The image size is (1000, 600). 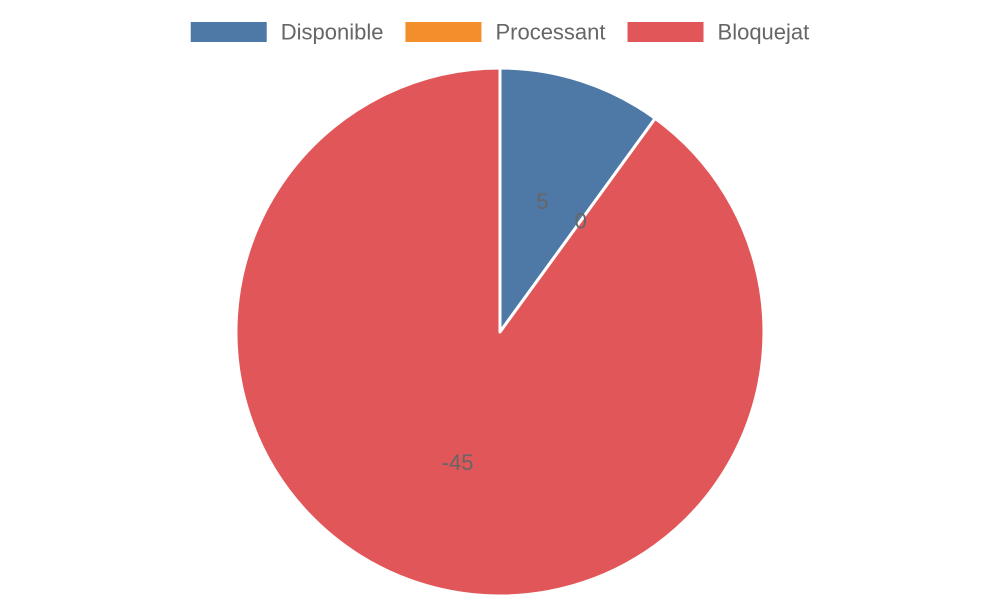 I want to click on legend-item-processant: Processant, so click(x=505, y=32).